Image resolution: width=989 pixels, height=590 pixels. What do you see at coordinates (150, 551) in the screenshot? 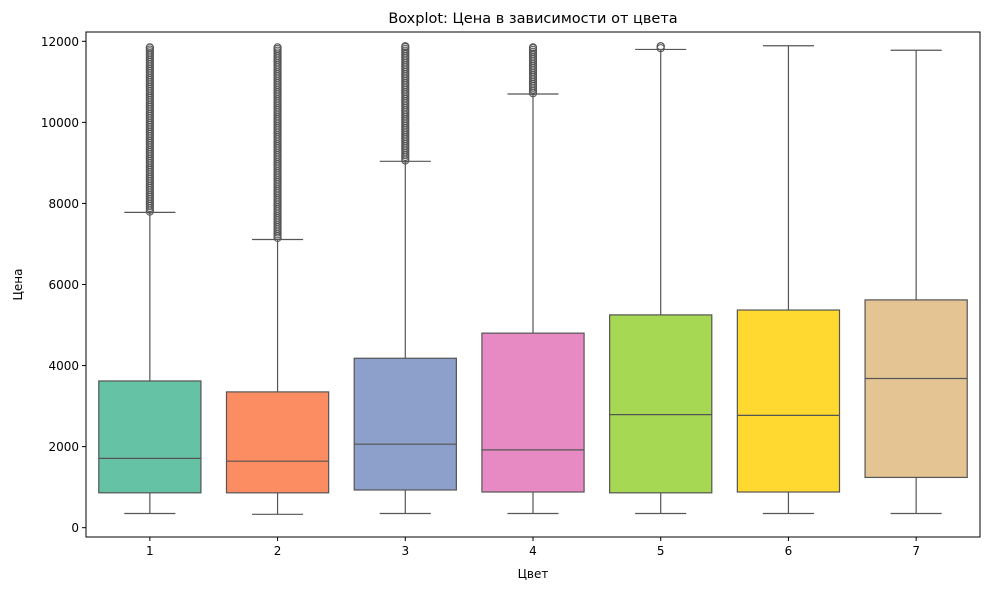
I see `x-tick-label: 1` at bounding box center [150, 551].